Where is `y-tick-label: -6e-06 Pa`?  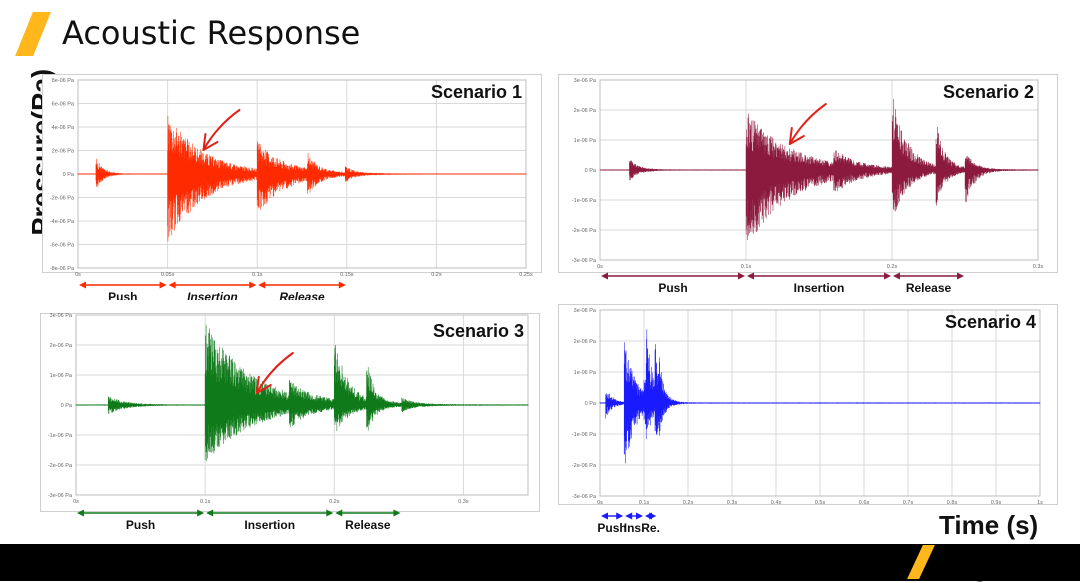
y-tick-label: -6e-06 Pa is located at coordinates (62, 246).